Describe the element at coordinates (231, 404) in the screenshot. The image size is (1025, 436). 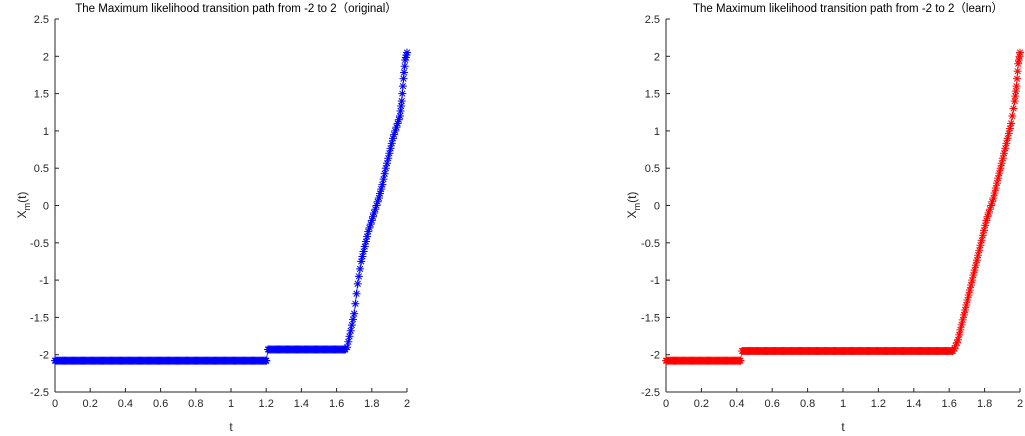
I see `x-tick-label: 1` at that location.